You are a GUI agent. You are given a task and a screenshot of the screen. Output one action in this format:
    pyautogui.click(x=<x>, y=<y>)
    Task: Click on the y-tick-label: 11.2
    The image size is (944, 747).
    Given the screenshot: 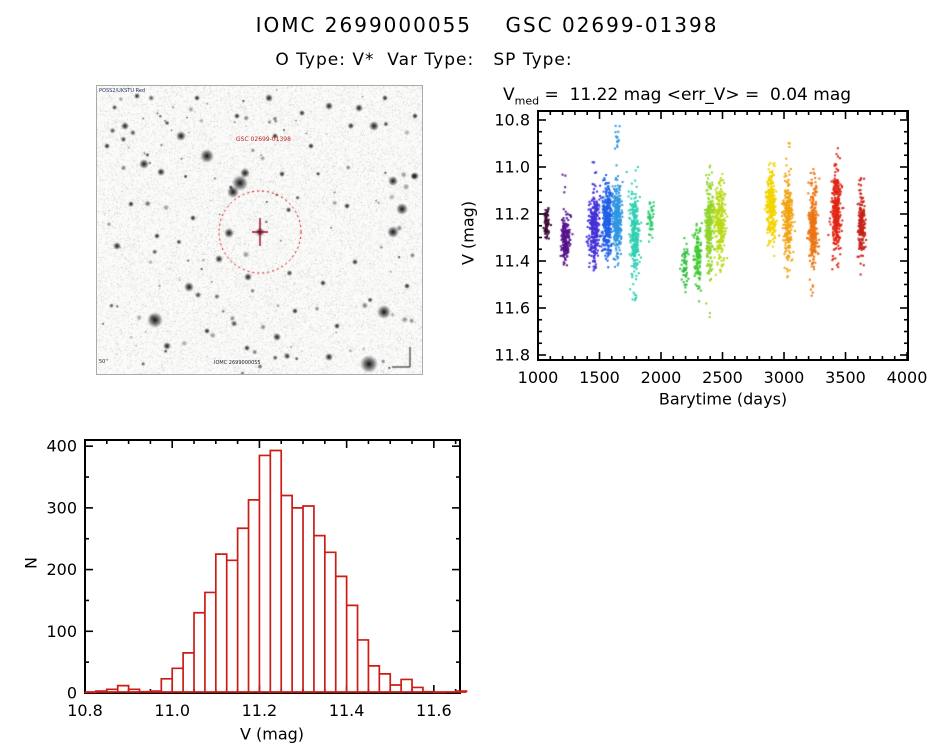 What is the action you would take?
    pyautogui.click(x=512, y=214)
    